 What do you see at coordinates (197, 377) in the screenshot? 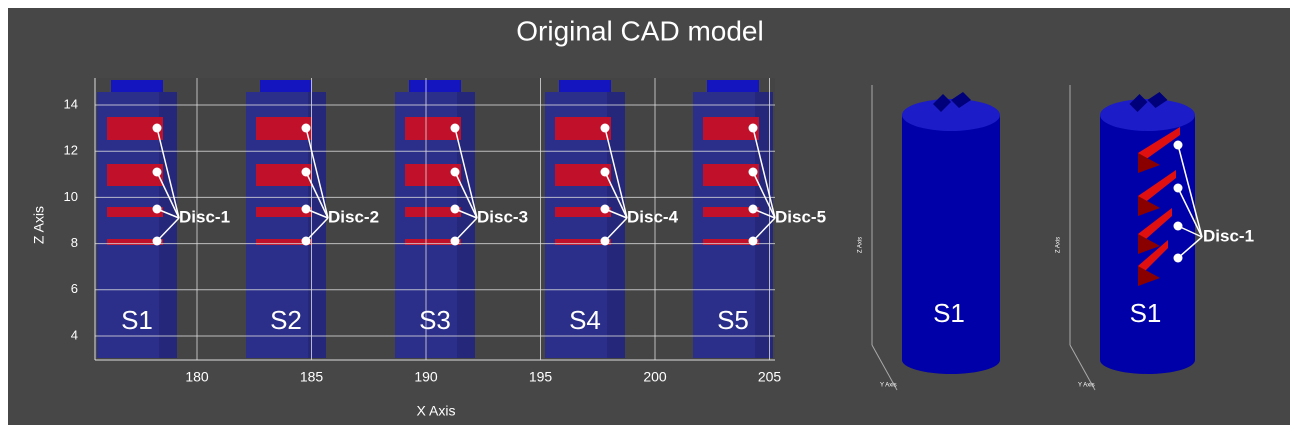
I see `x-tick-label: 180` at bounding box center [197, 377].